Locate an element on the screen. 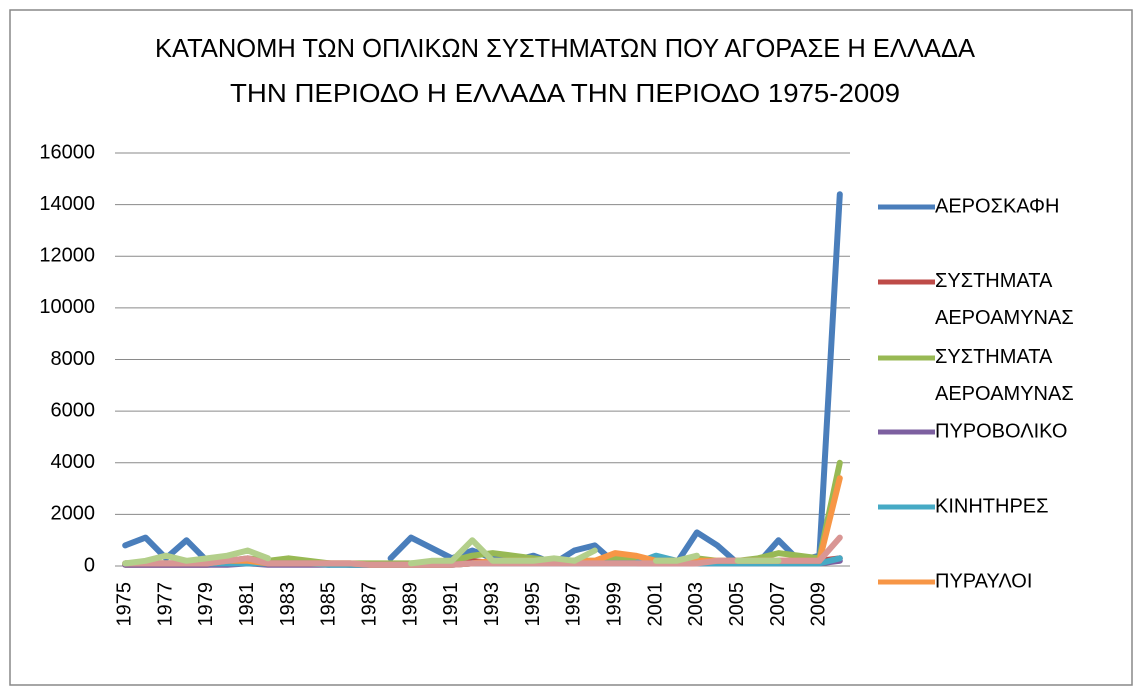  x-tick-label: 1991 is located at coordinates (451, 604).